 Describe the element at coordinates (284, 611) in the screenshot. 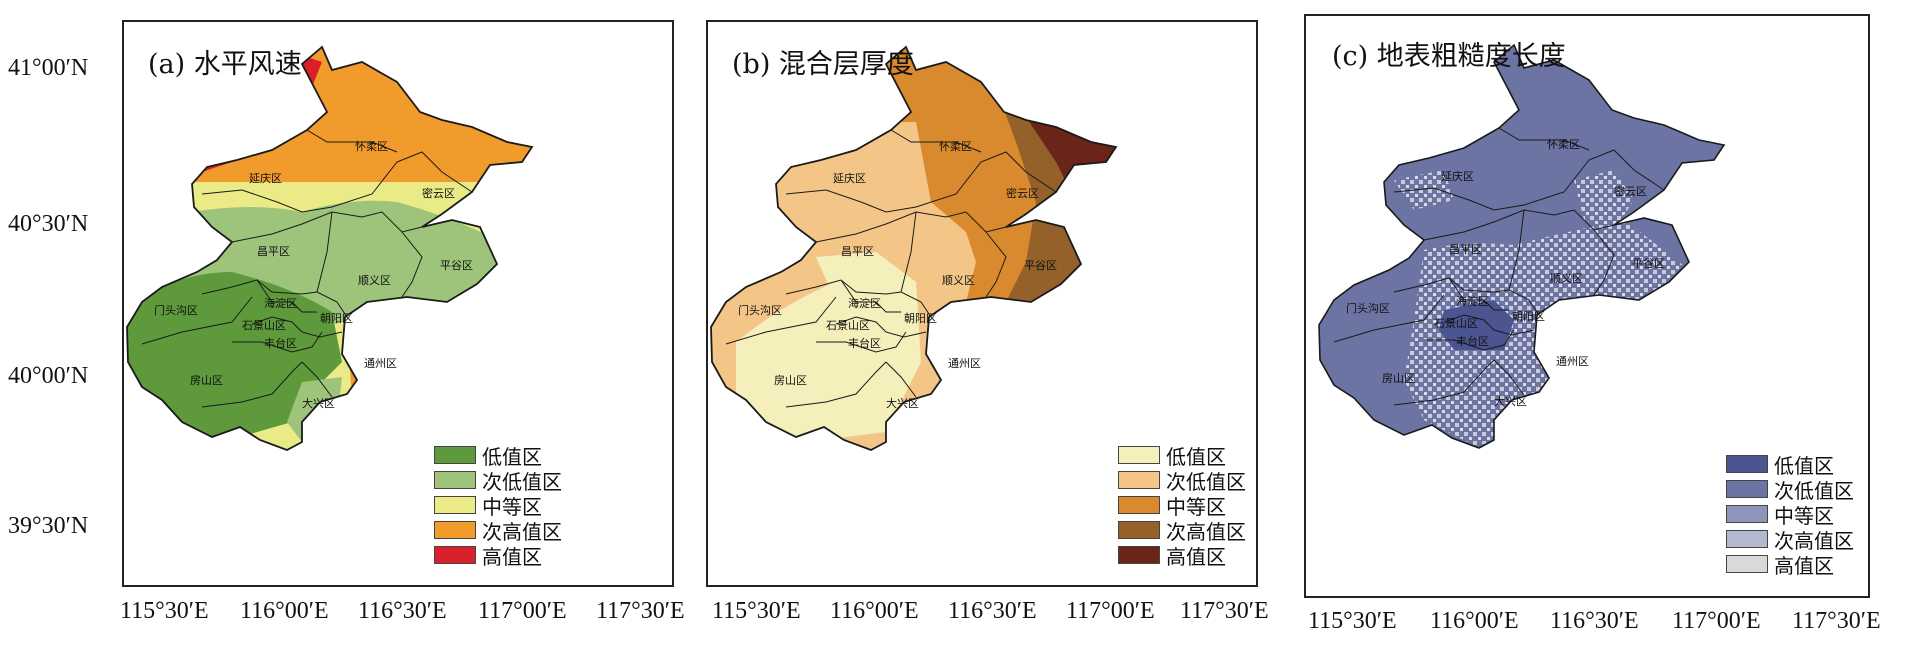

I see `lon-label-a-116-00: 116°00′E` at that location.